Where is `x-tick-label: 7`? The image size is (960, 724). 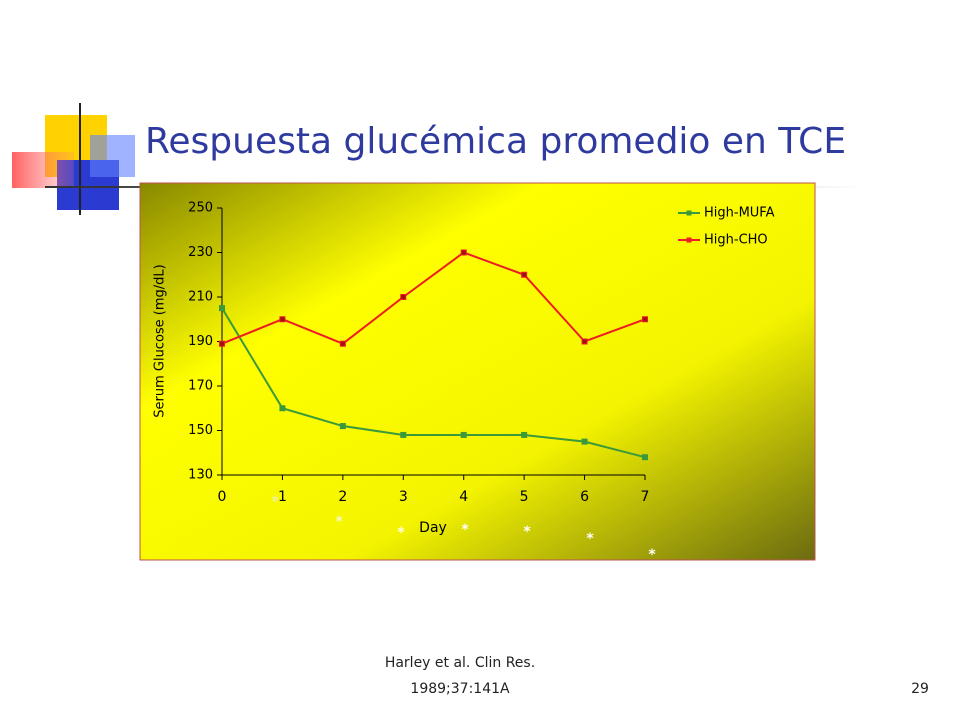 x-tick-label: 7 is located at coordinates (645, 497).